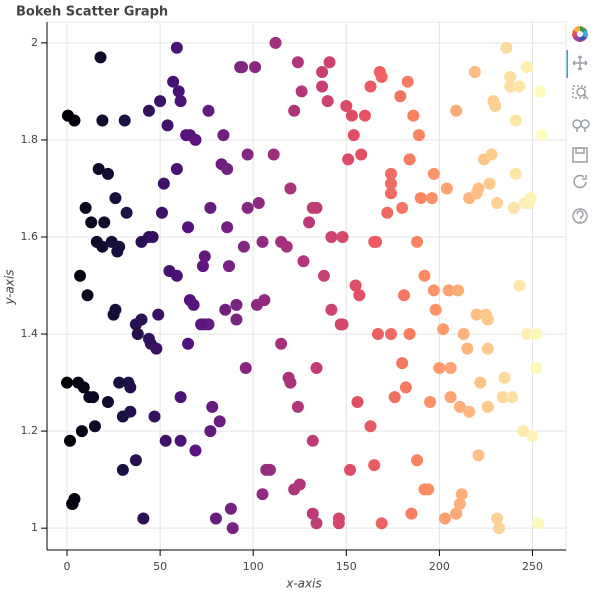 This screenshot has width=593, height=594. Describe the element at coordinates (580, 34) in the screenshot. I see `bokeh-logo` at that location.